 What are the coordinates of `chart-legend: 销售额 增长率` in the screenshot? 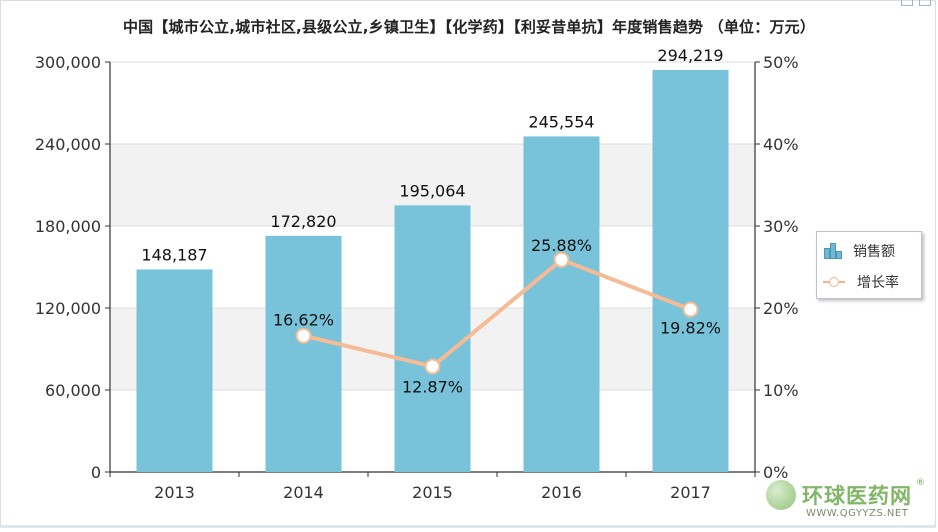 It's located at (869, 265).